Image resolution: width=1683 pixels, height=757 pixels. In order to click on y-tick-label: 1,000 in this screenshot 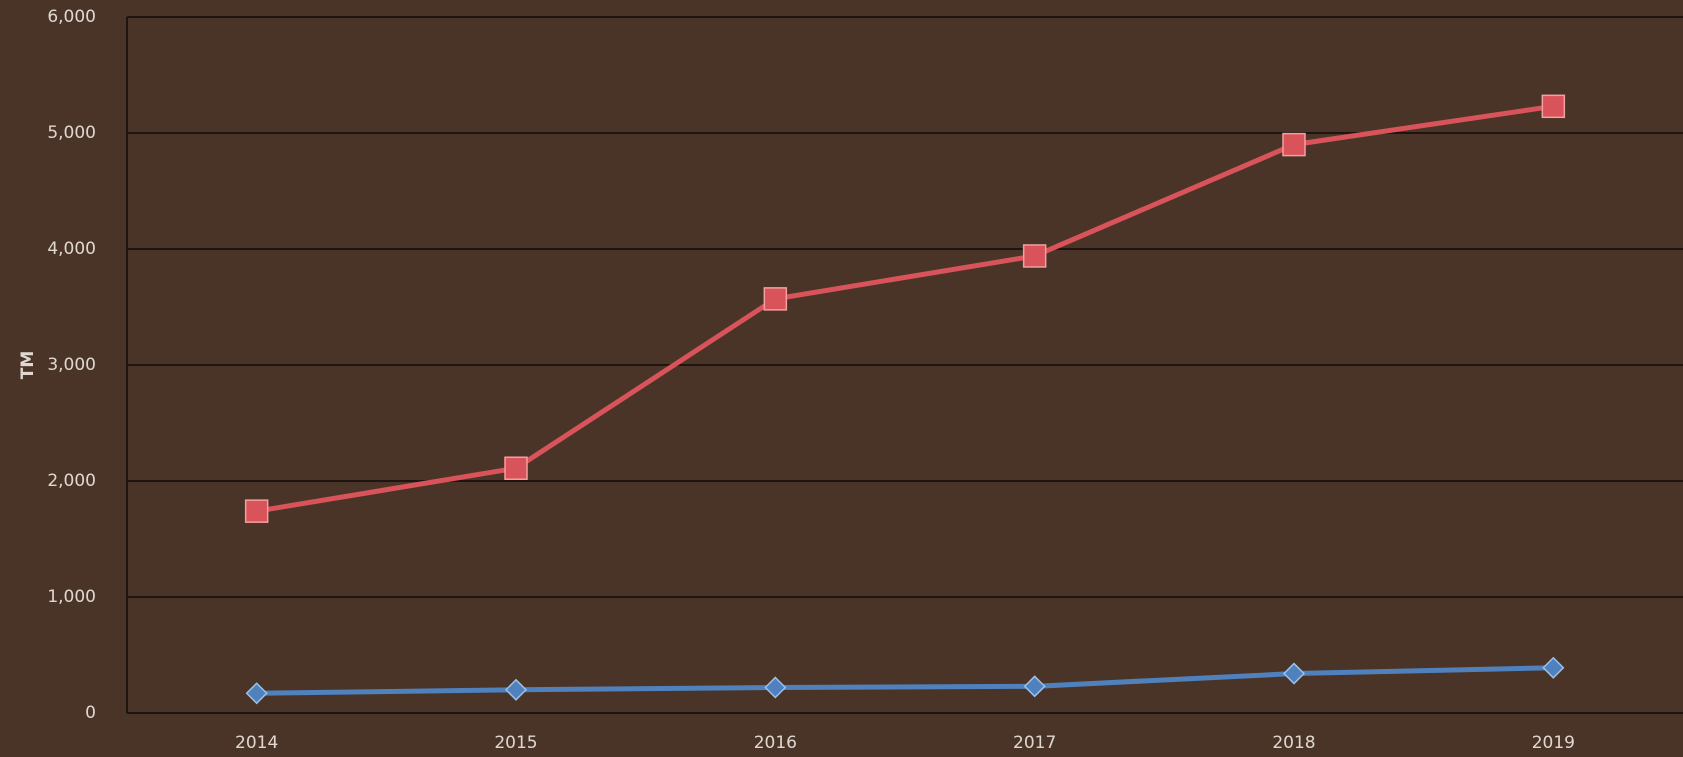, I will do `click(71, 597)`.